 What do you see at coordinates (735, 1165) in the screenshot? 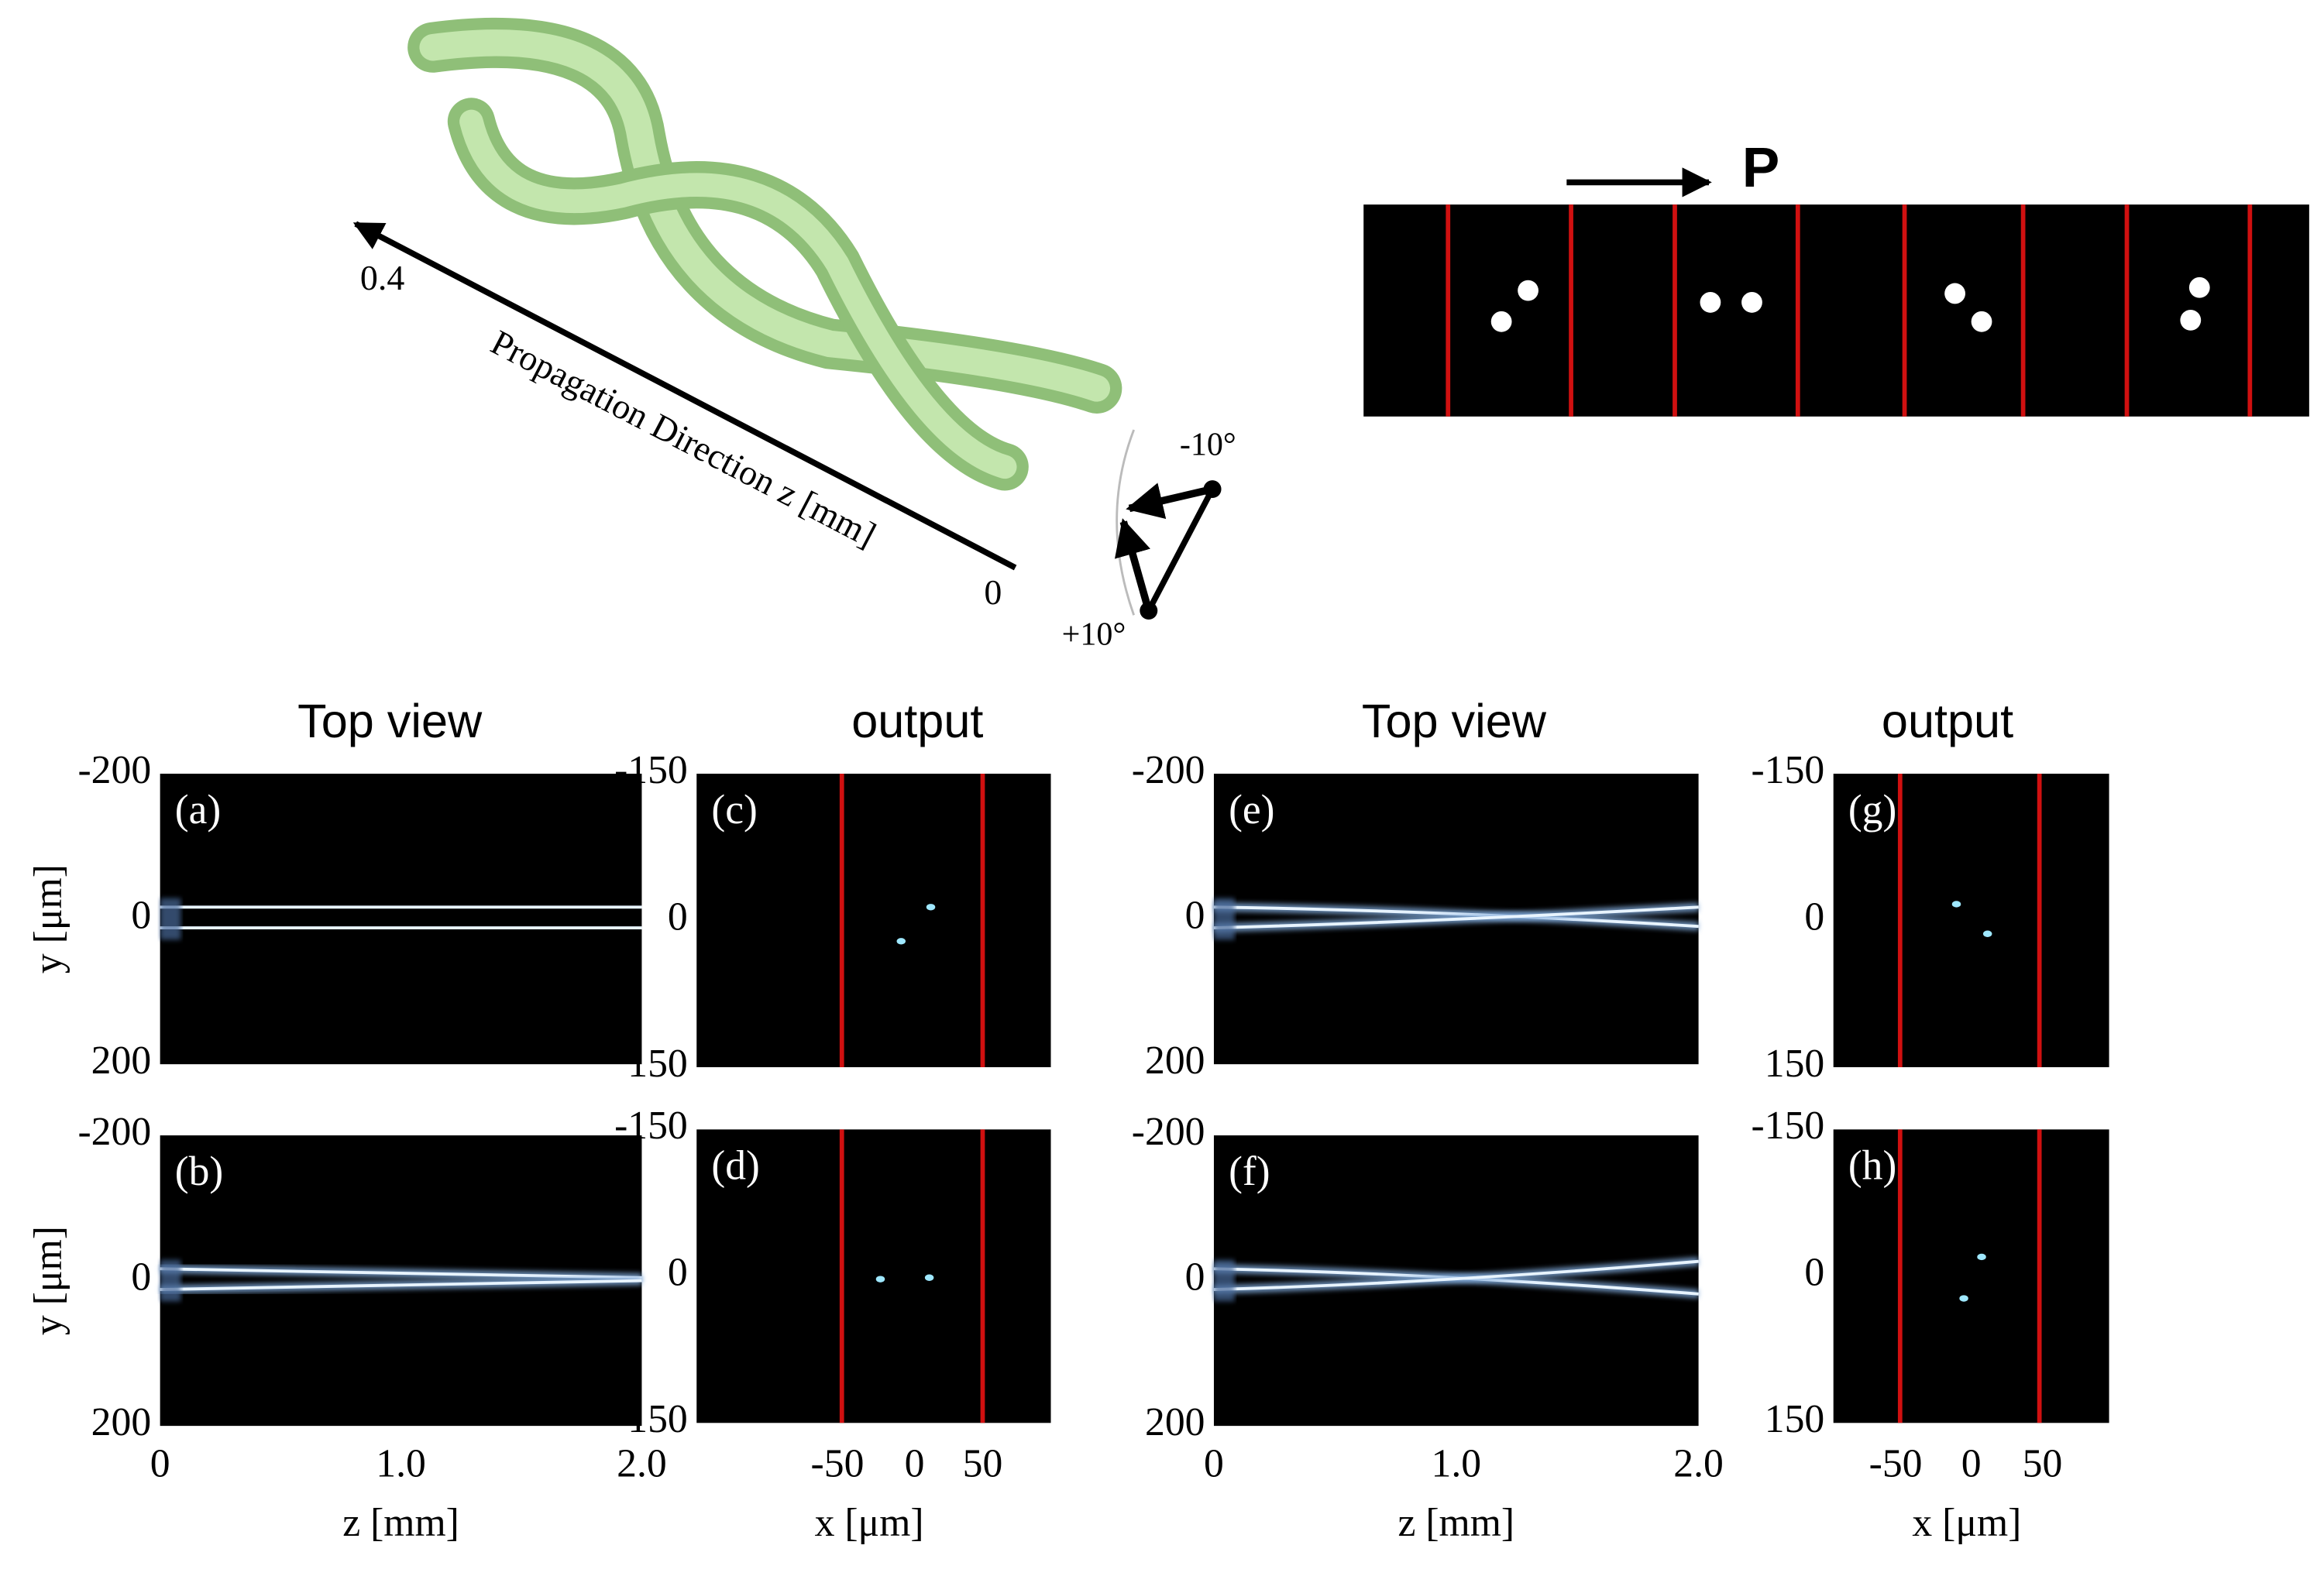
I see `panel-label: (d)` at bounding box center [735, 1165].